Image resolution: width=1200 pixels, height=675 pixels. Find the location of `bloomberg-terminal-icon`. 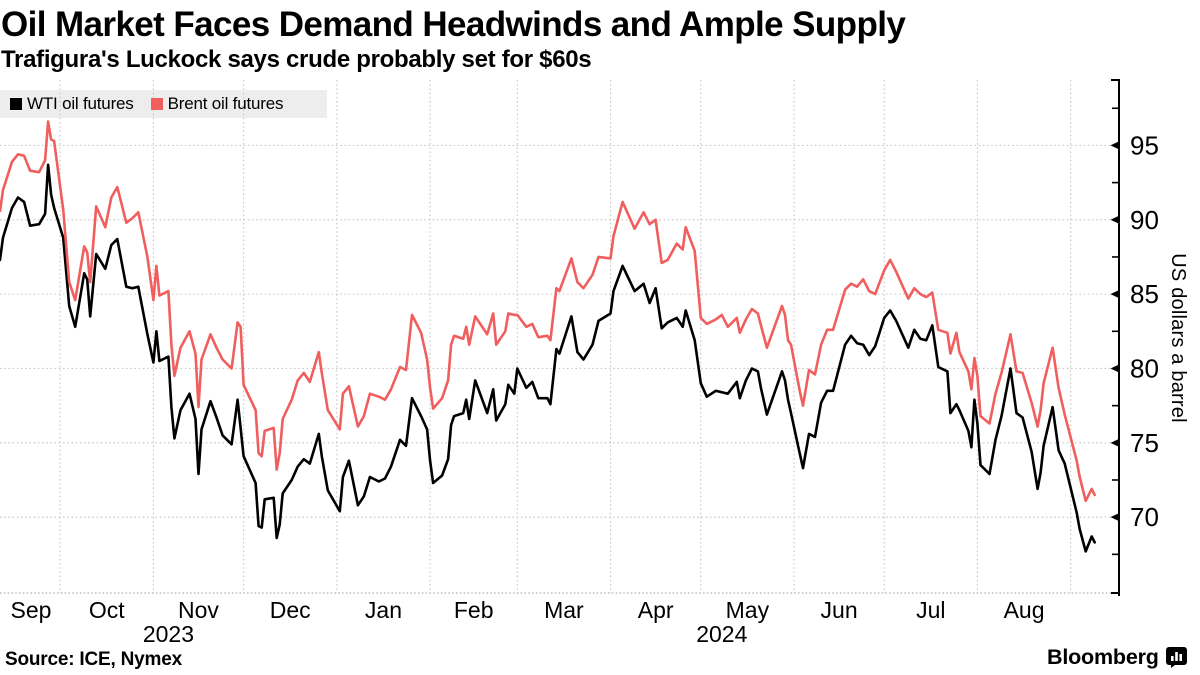

bloomberg-terminal-icon is located at coordinates (1176, 657).